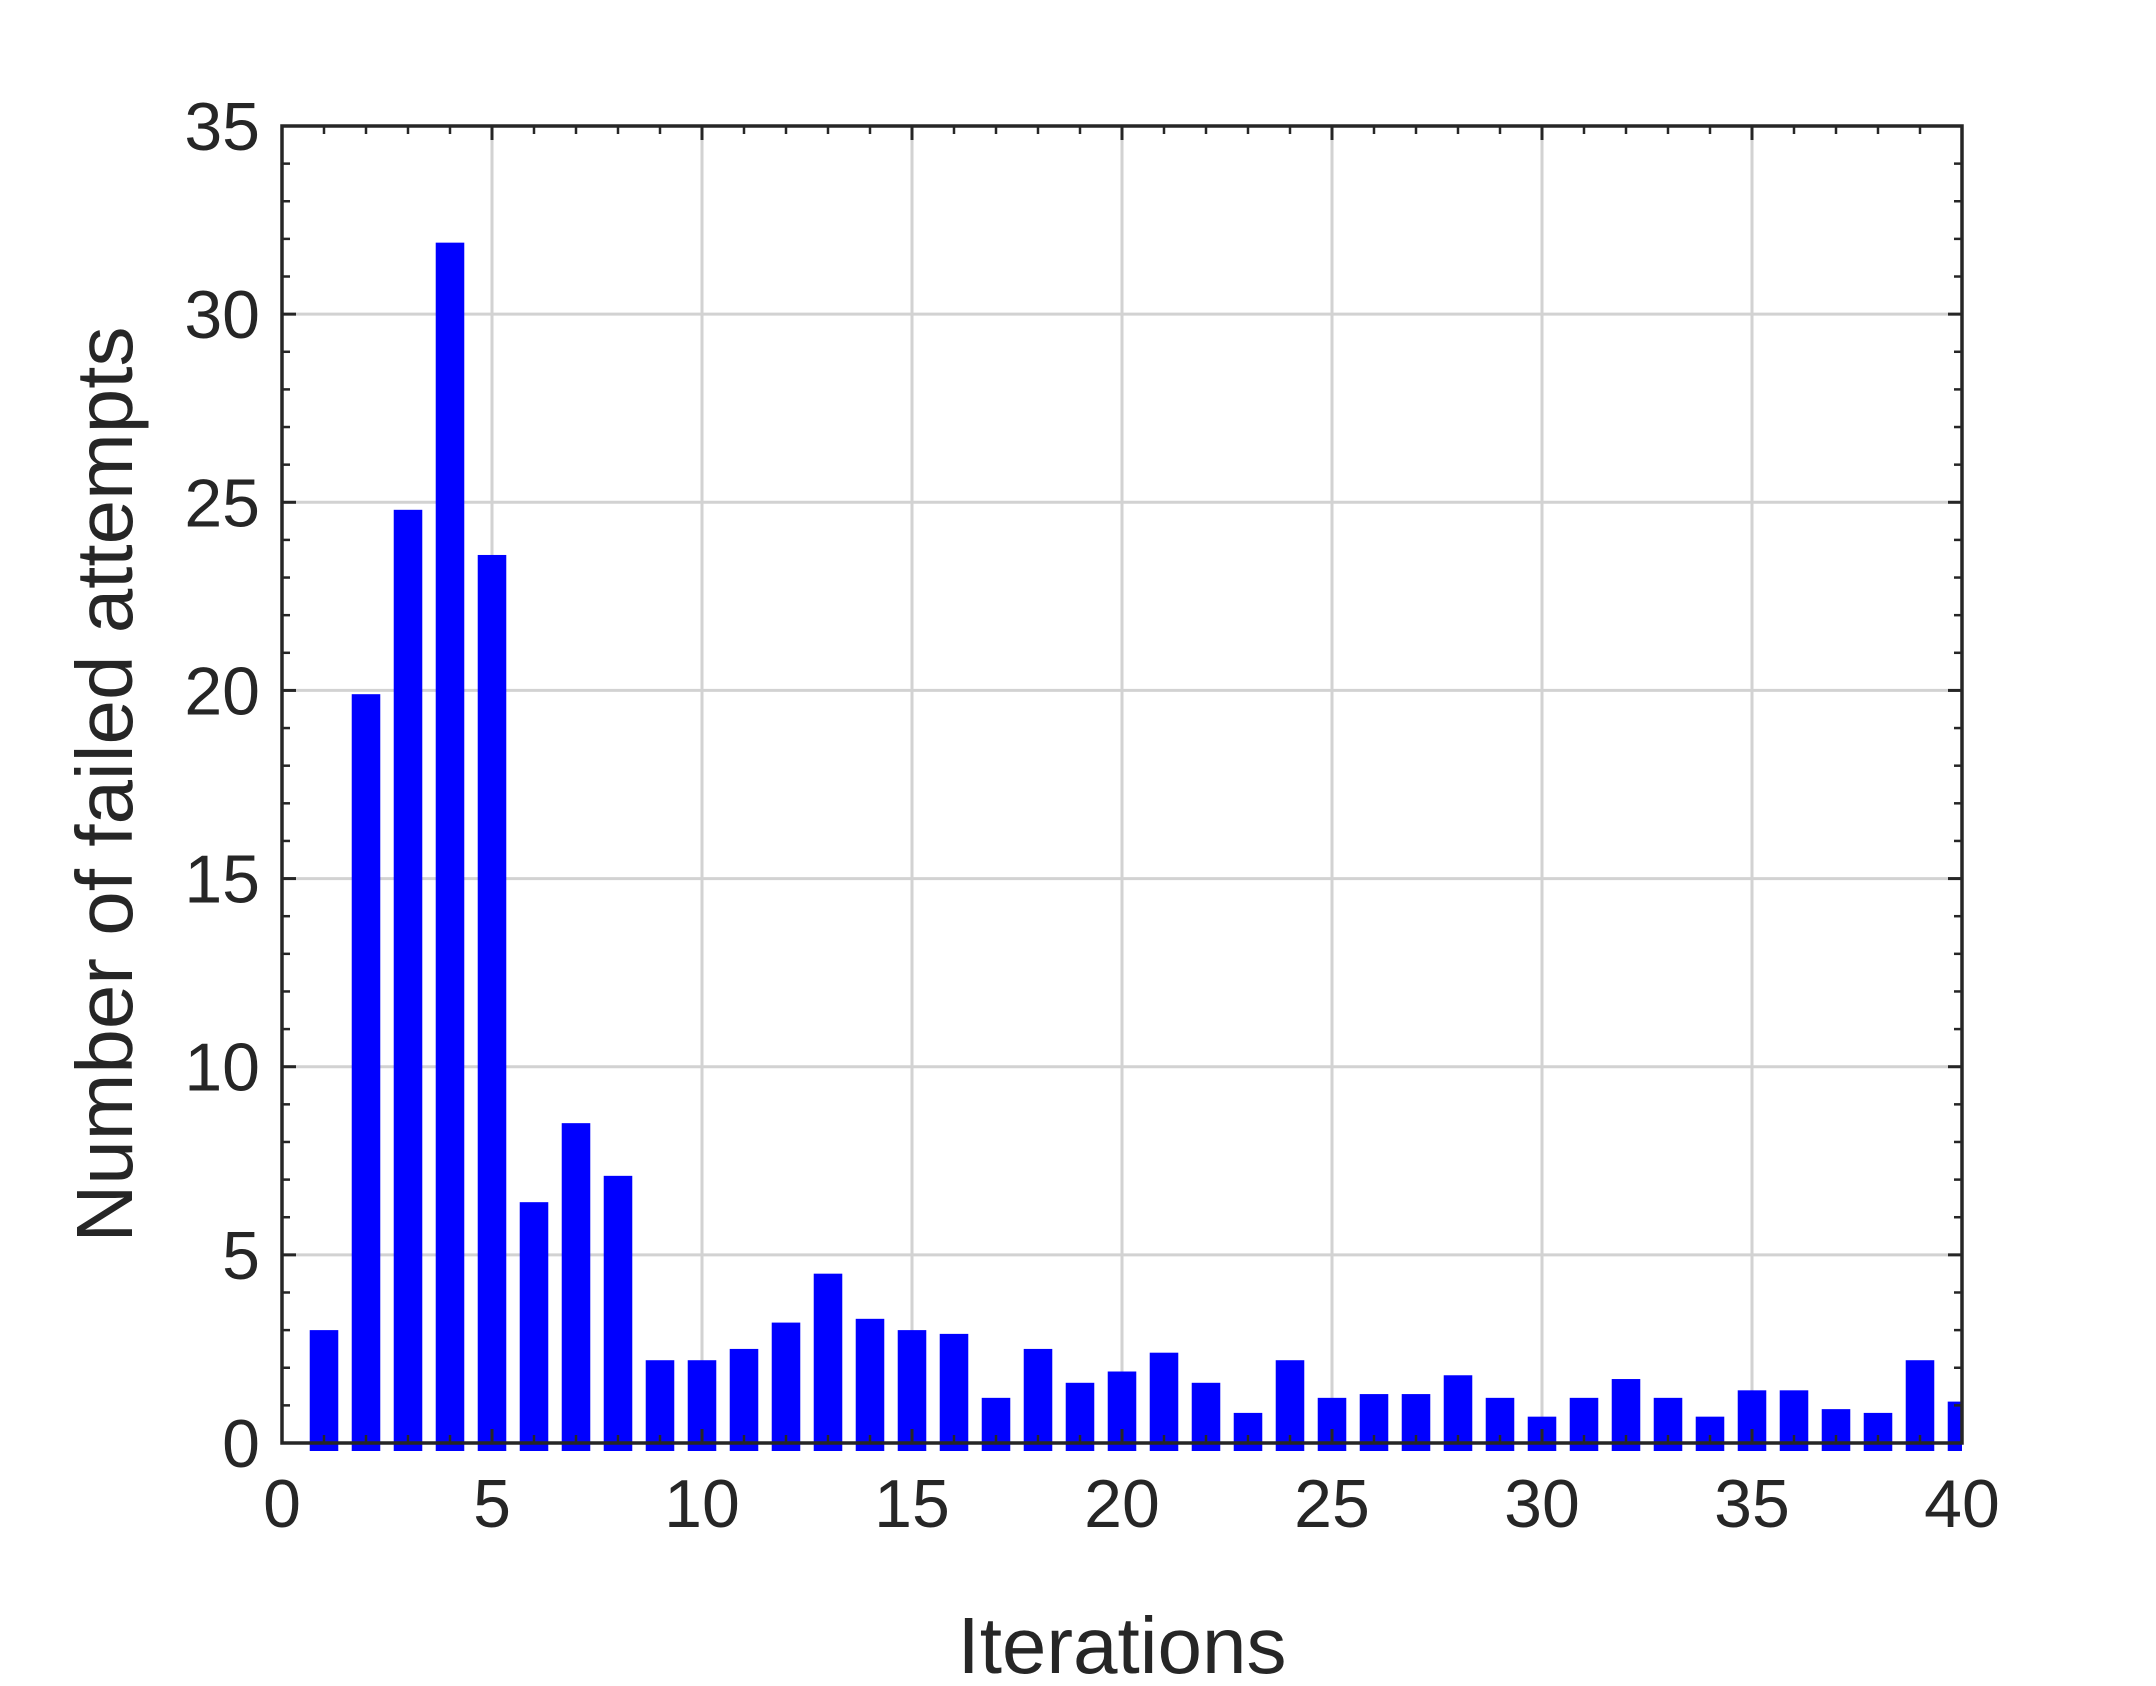 This screenshot has height=1686, width=2156. Describe the element at coordinates (1122, 1504) in the screenshot. I see `x-tick-label: 20` at that location.